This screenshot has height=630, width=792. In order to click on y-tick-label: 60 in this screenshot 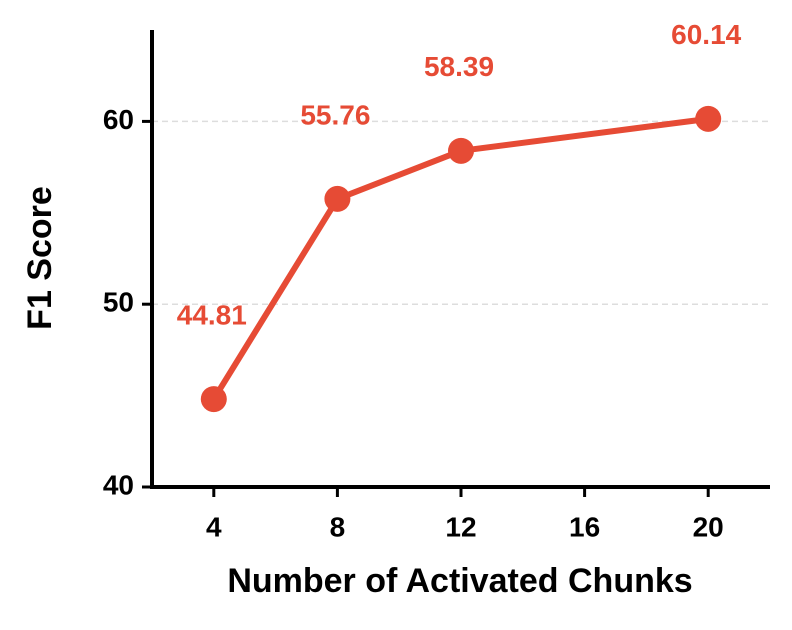, I will do `click(118, 119)`.